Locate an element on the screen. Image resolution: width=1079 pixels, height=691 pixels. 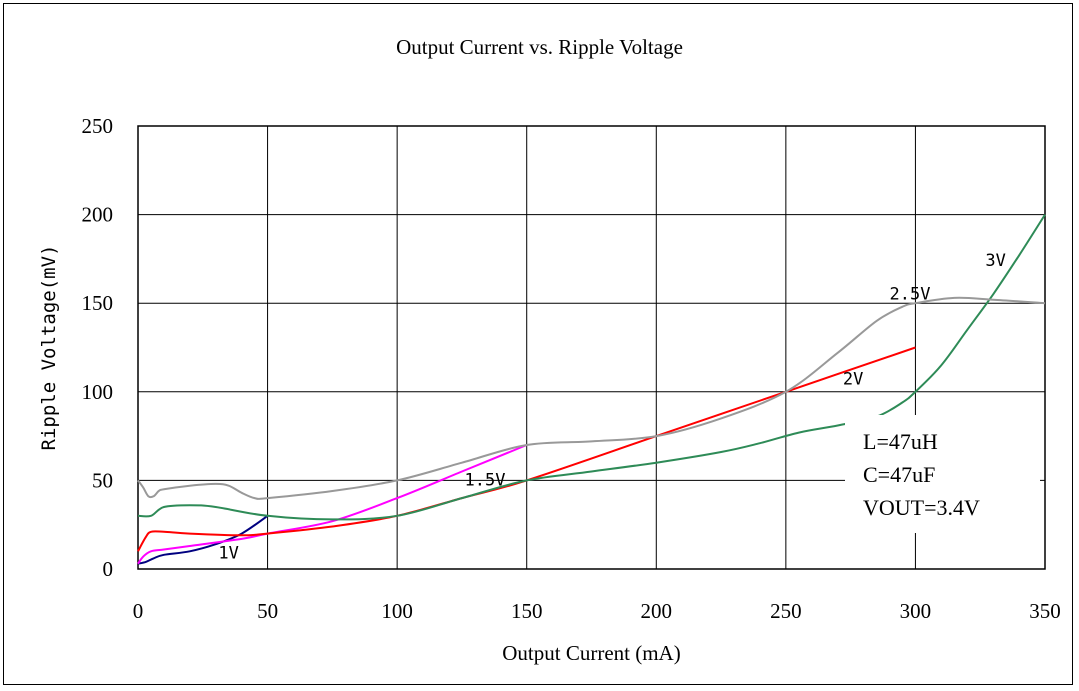
series-label: 3V is located at coordinates (995, 261).